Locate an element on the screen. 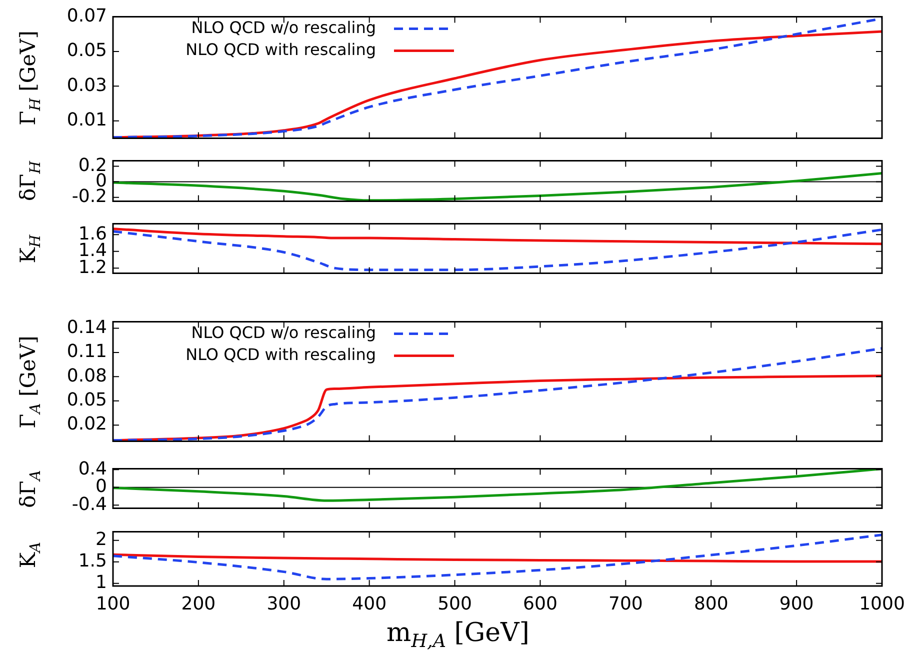  x-tick-label: 300 is located at coordinates (284, 603).